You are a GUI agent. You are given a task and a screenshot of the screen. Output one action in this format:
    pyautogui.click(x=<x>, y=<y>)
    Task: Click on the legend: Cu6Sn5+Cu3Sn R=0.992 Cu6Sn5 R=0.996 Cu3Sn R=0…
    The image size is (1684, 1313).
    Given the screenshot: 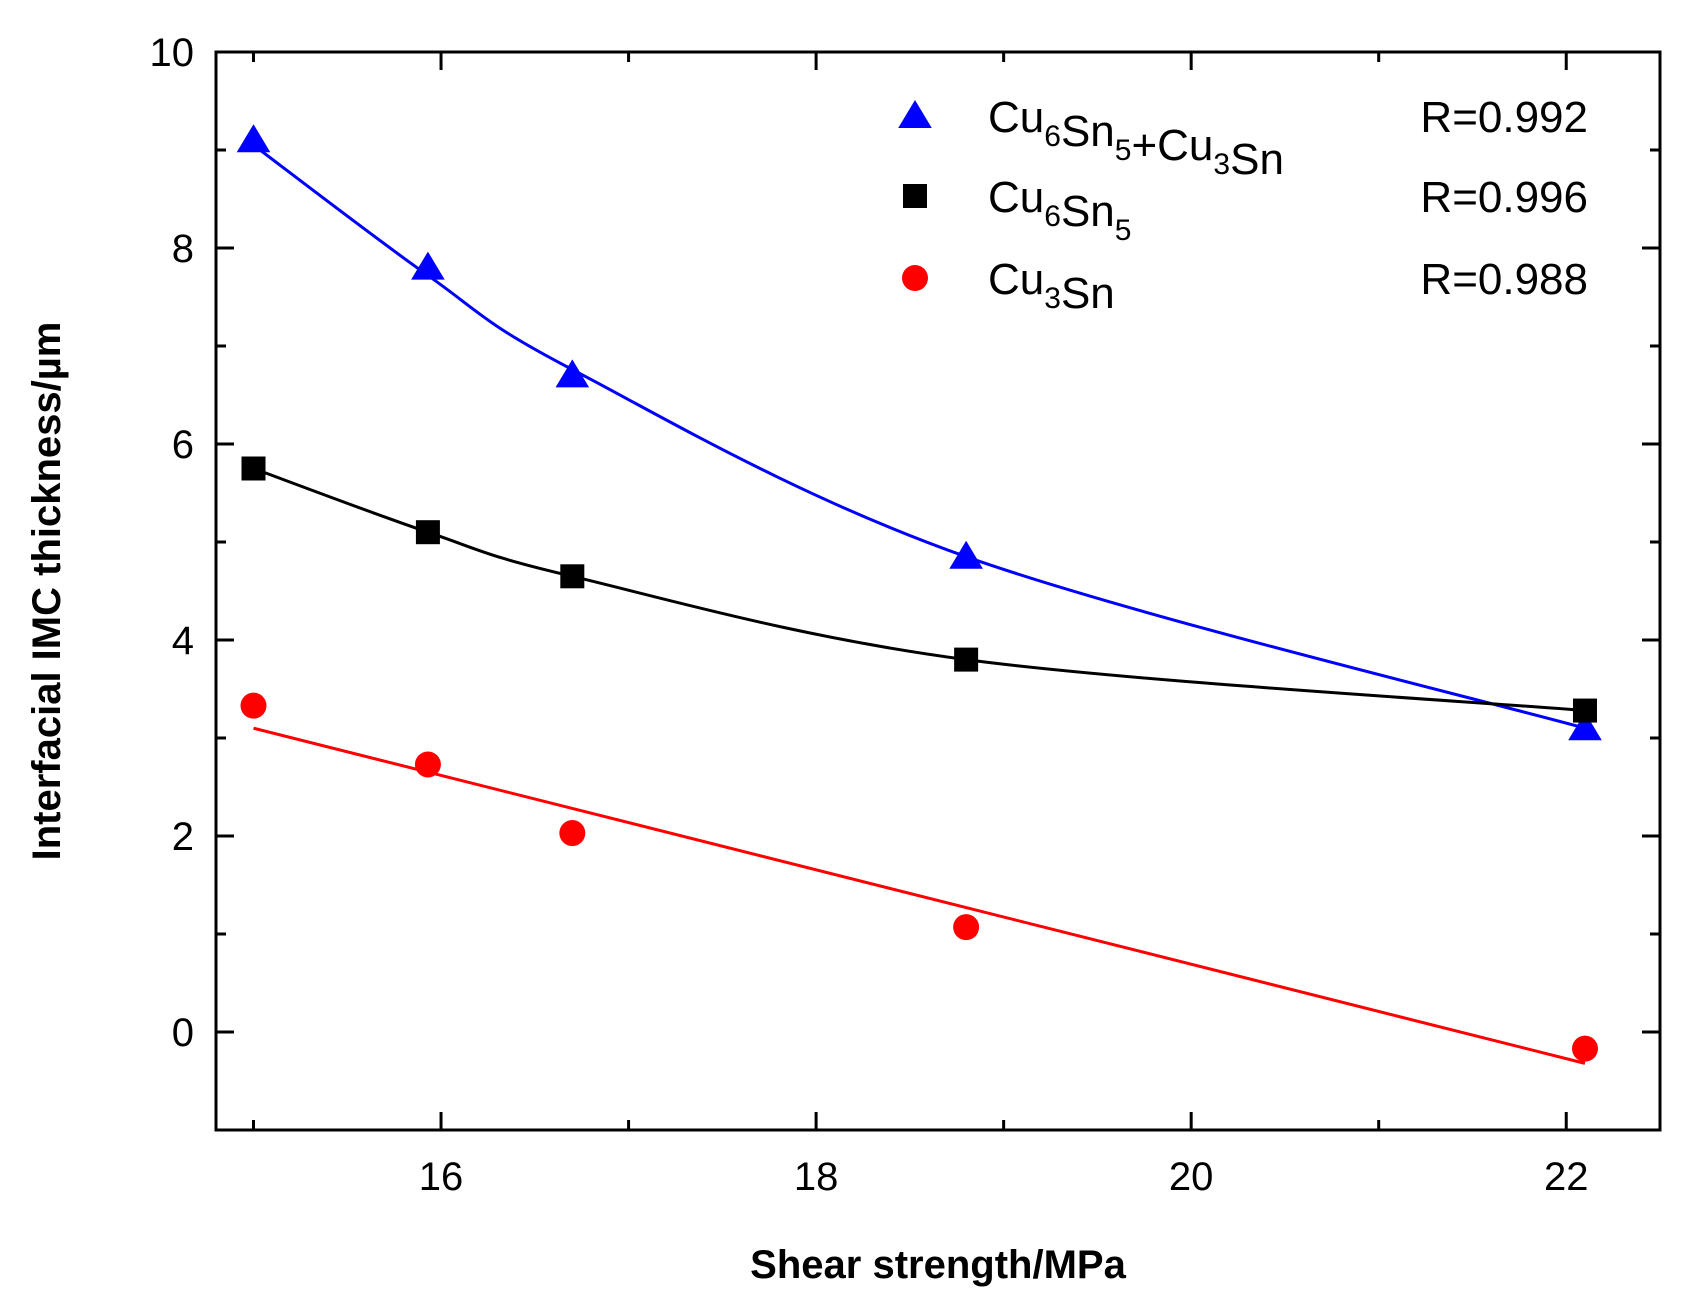 What is the action you would take?
    pyautogui.click(x=1243, y=205)
    